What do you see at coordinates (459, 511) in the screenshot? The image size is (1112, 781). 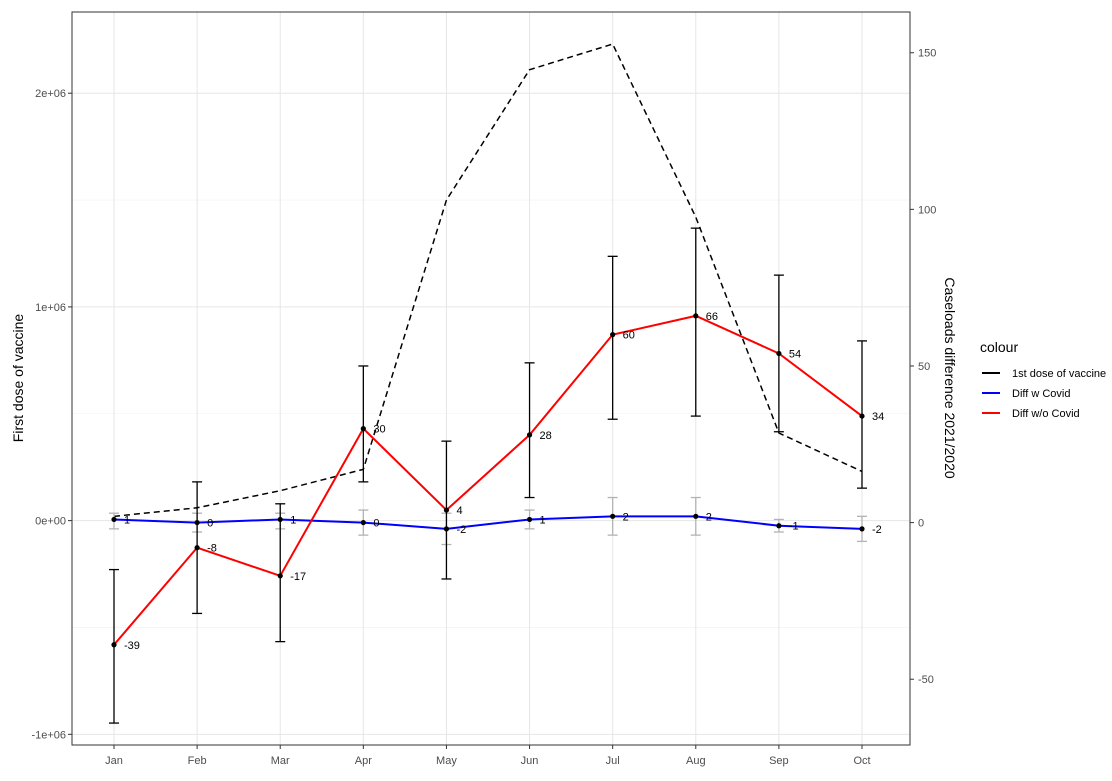 I see `data-label: 4` at bounding box center [459, 511].